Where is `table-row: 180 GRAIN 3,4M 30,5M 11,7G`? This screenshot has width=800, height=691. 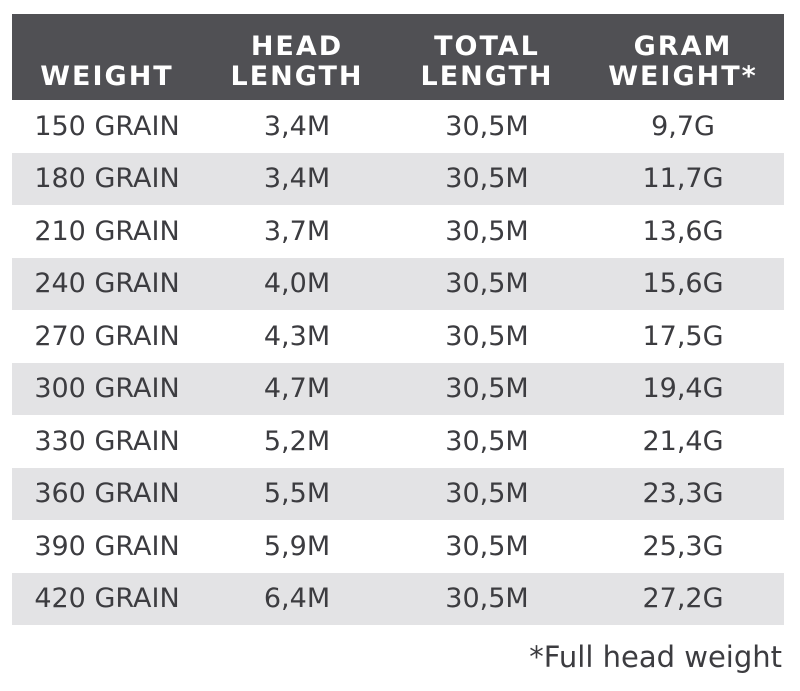
table-row: 180 GRAIN 3,4M 30,5M 11,7G is located at coordinates (398, 178).